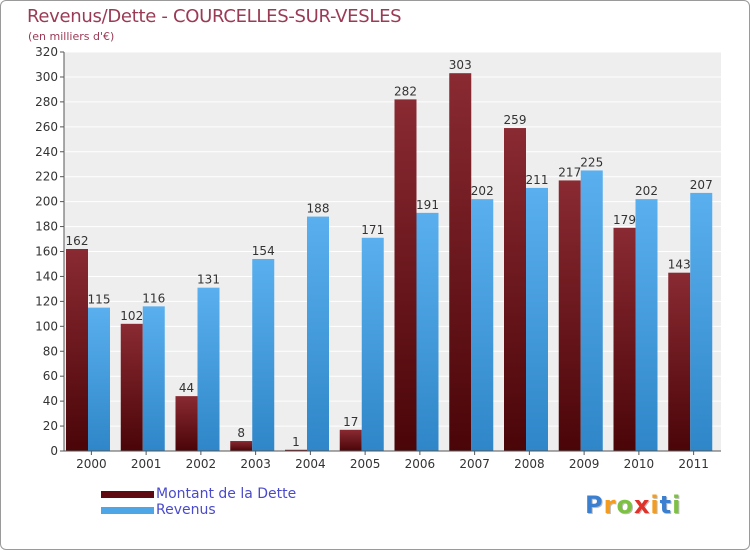 The width and height of the screenshot is (750, 550). Describe the element at coordinates (610, 505) in the screenshot. I see `logo-letter: r` at that location.